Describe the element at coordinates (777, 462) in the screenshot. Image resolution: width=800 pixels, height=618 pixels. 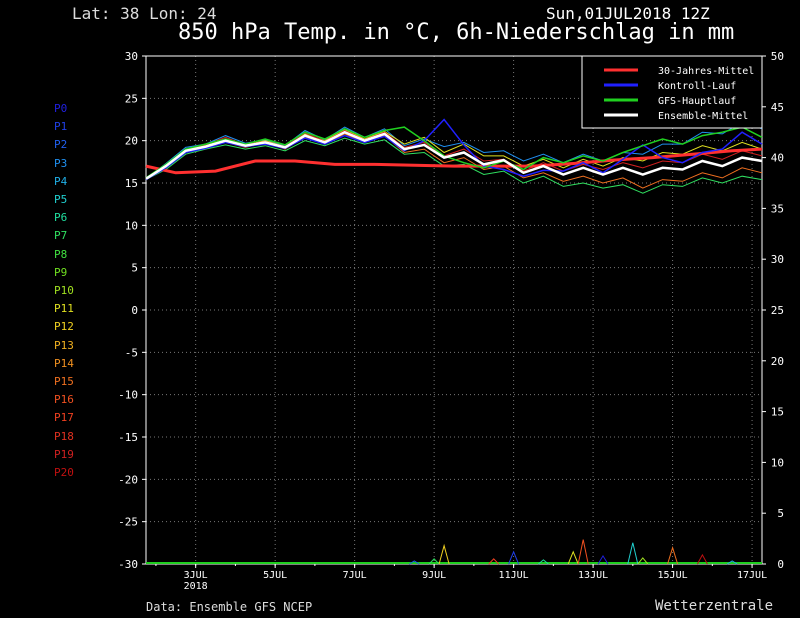
I see `y2-tick-label: 10` at that location.